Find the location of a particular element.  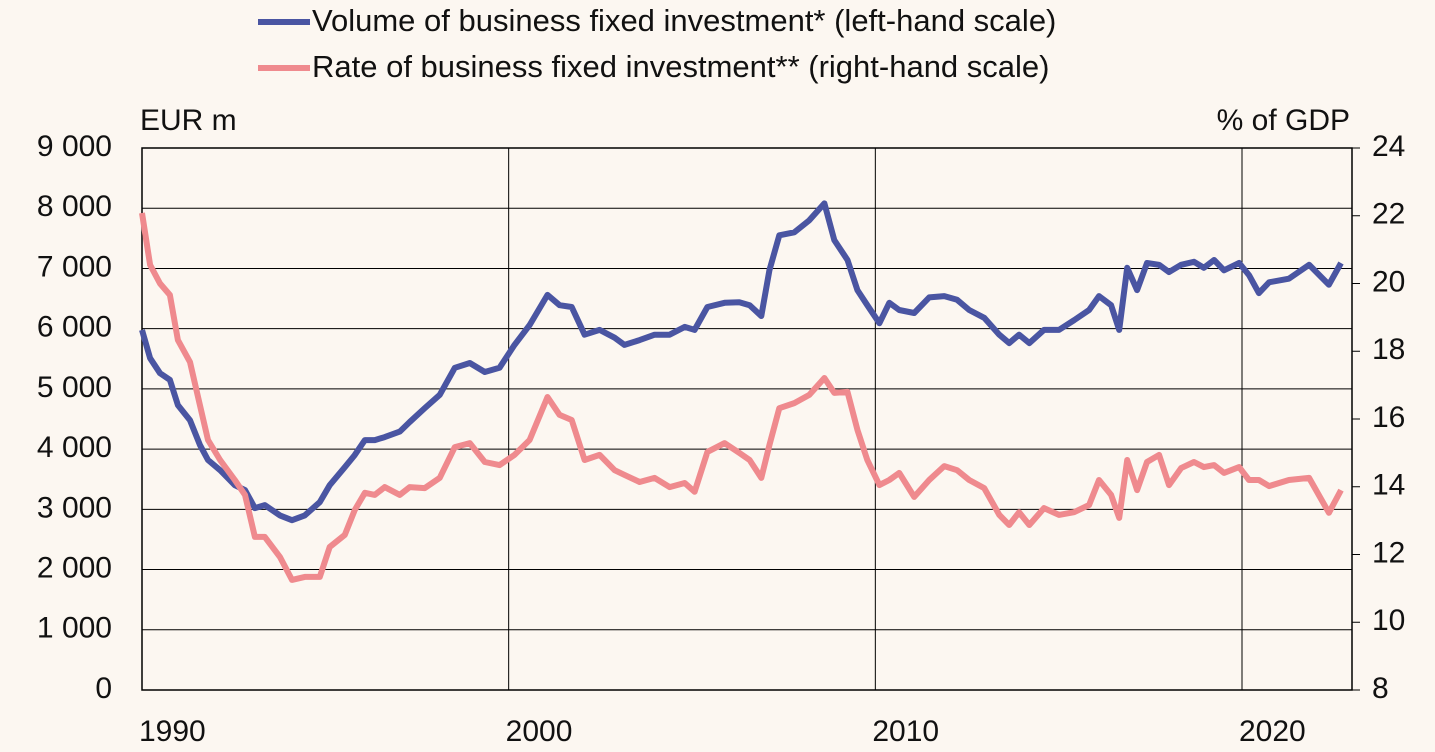

y2-tick-label: 14 is located at coordinates (1388, 485).